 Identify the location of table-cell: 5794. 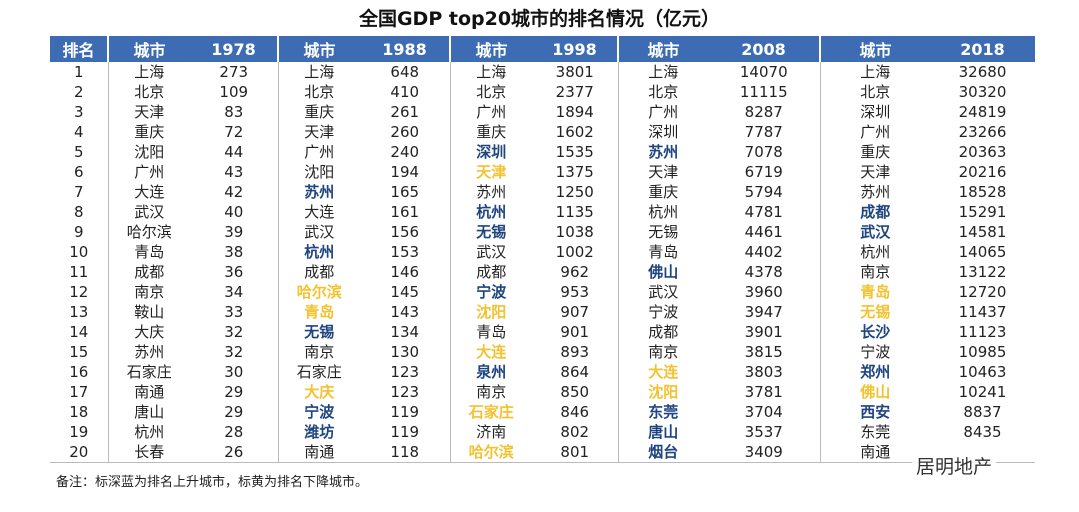
(763, 192).